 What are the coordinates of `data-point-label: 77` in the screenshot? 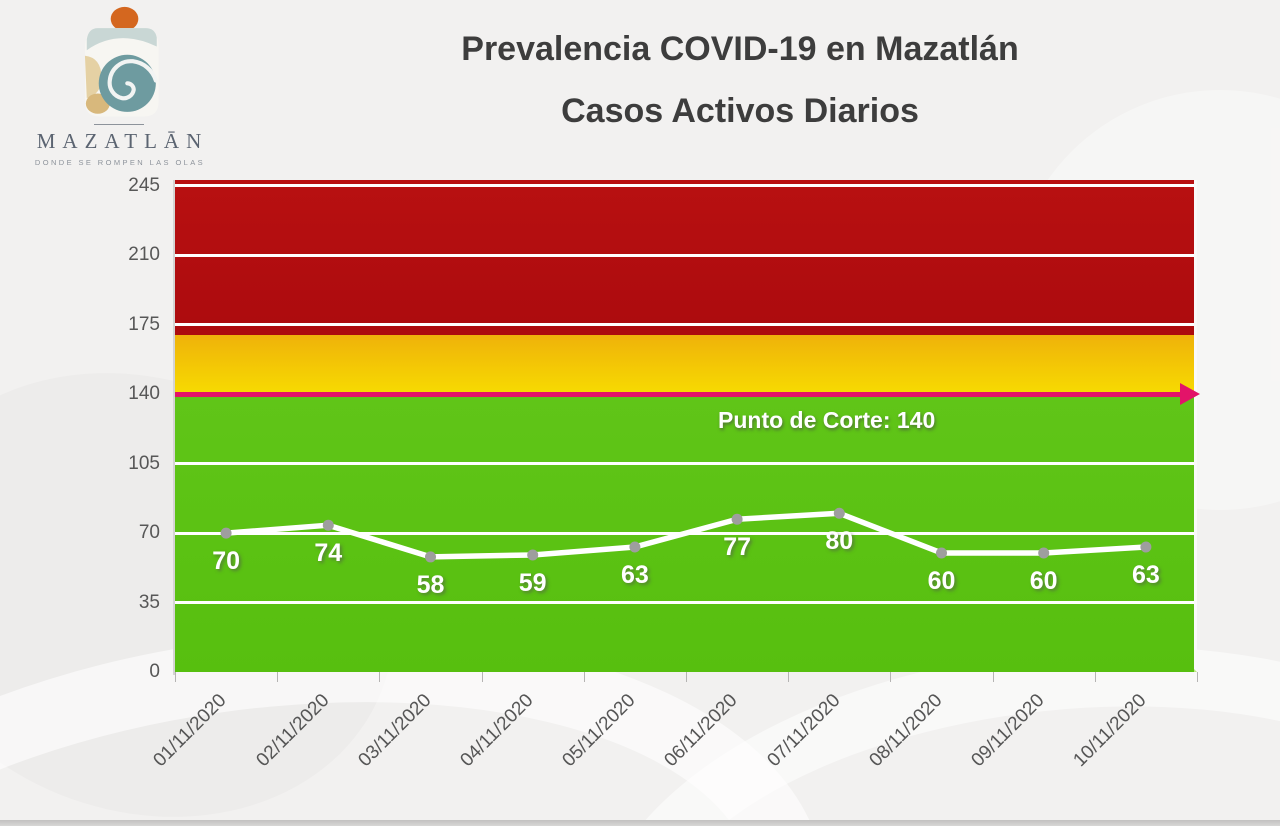 It's located at (737, 547).